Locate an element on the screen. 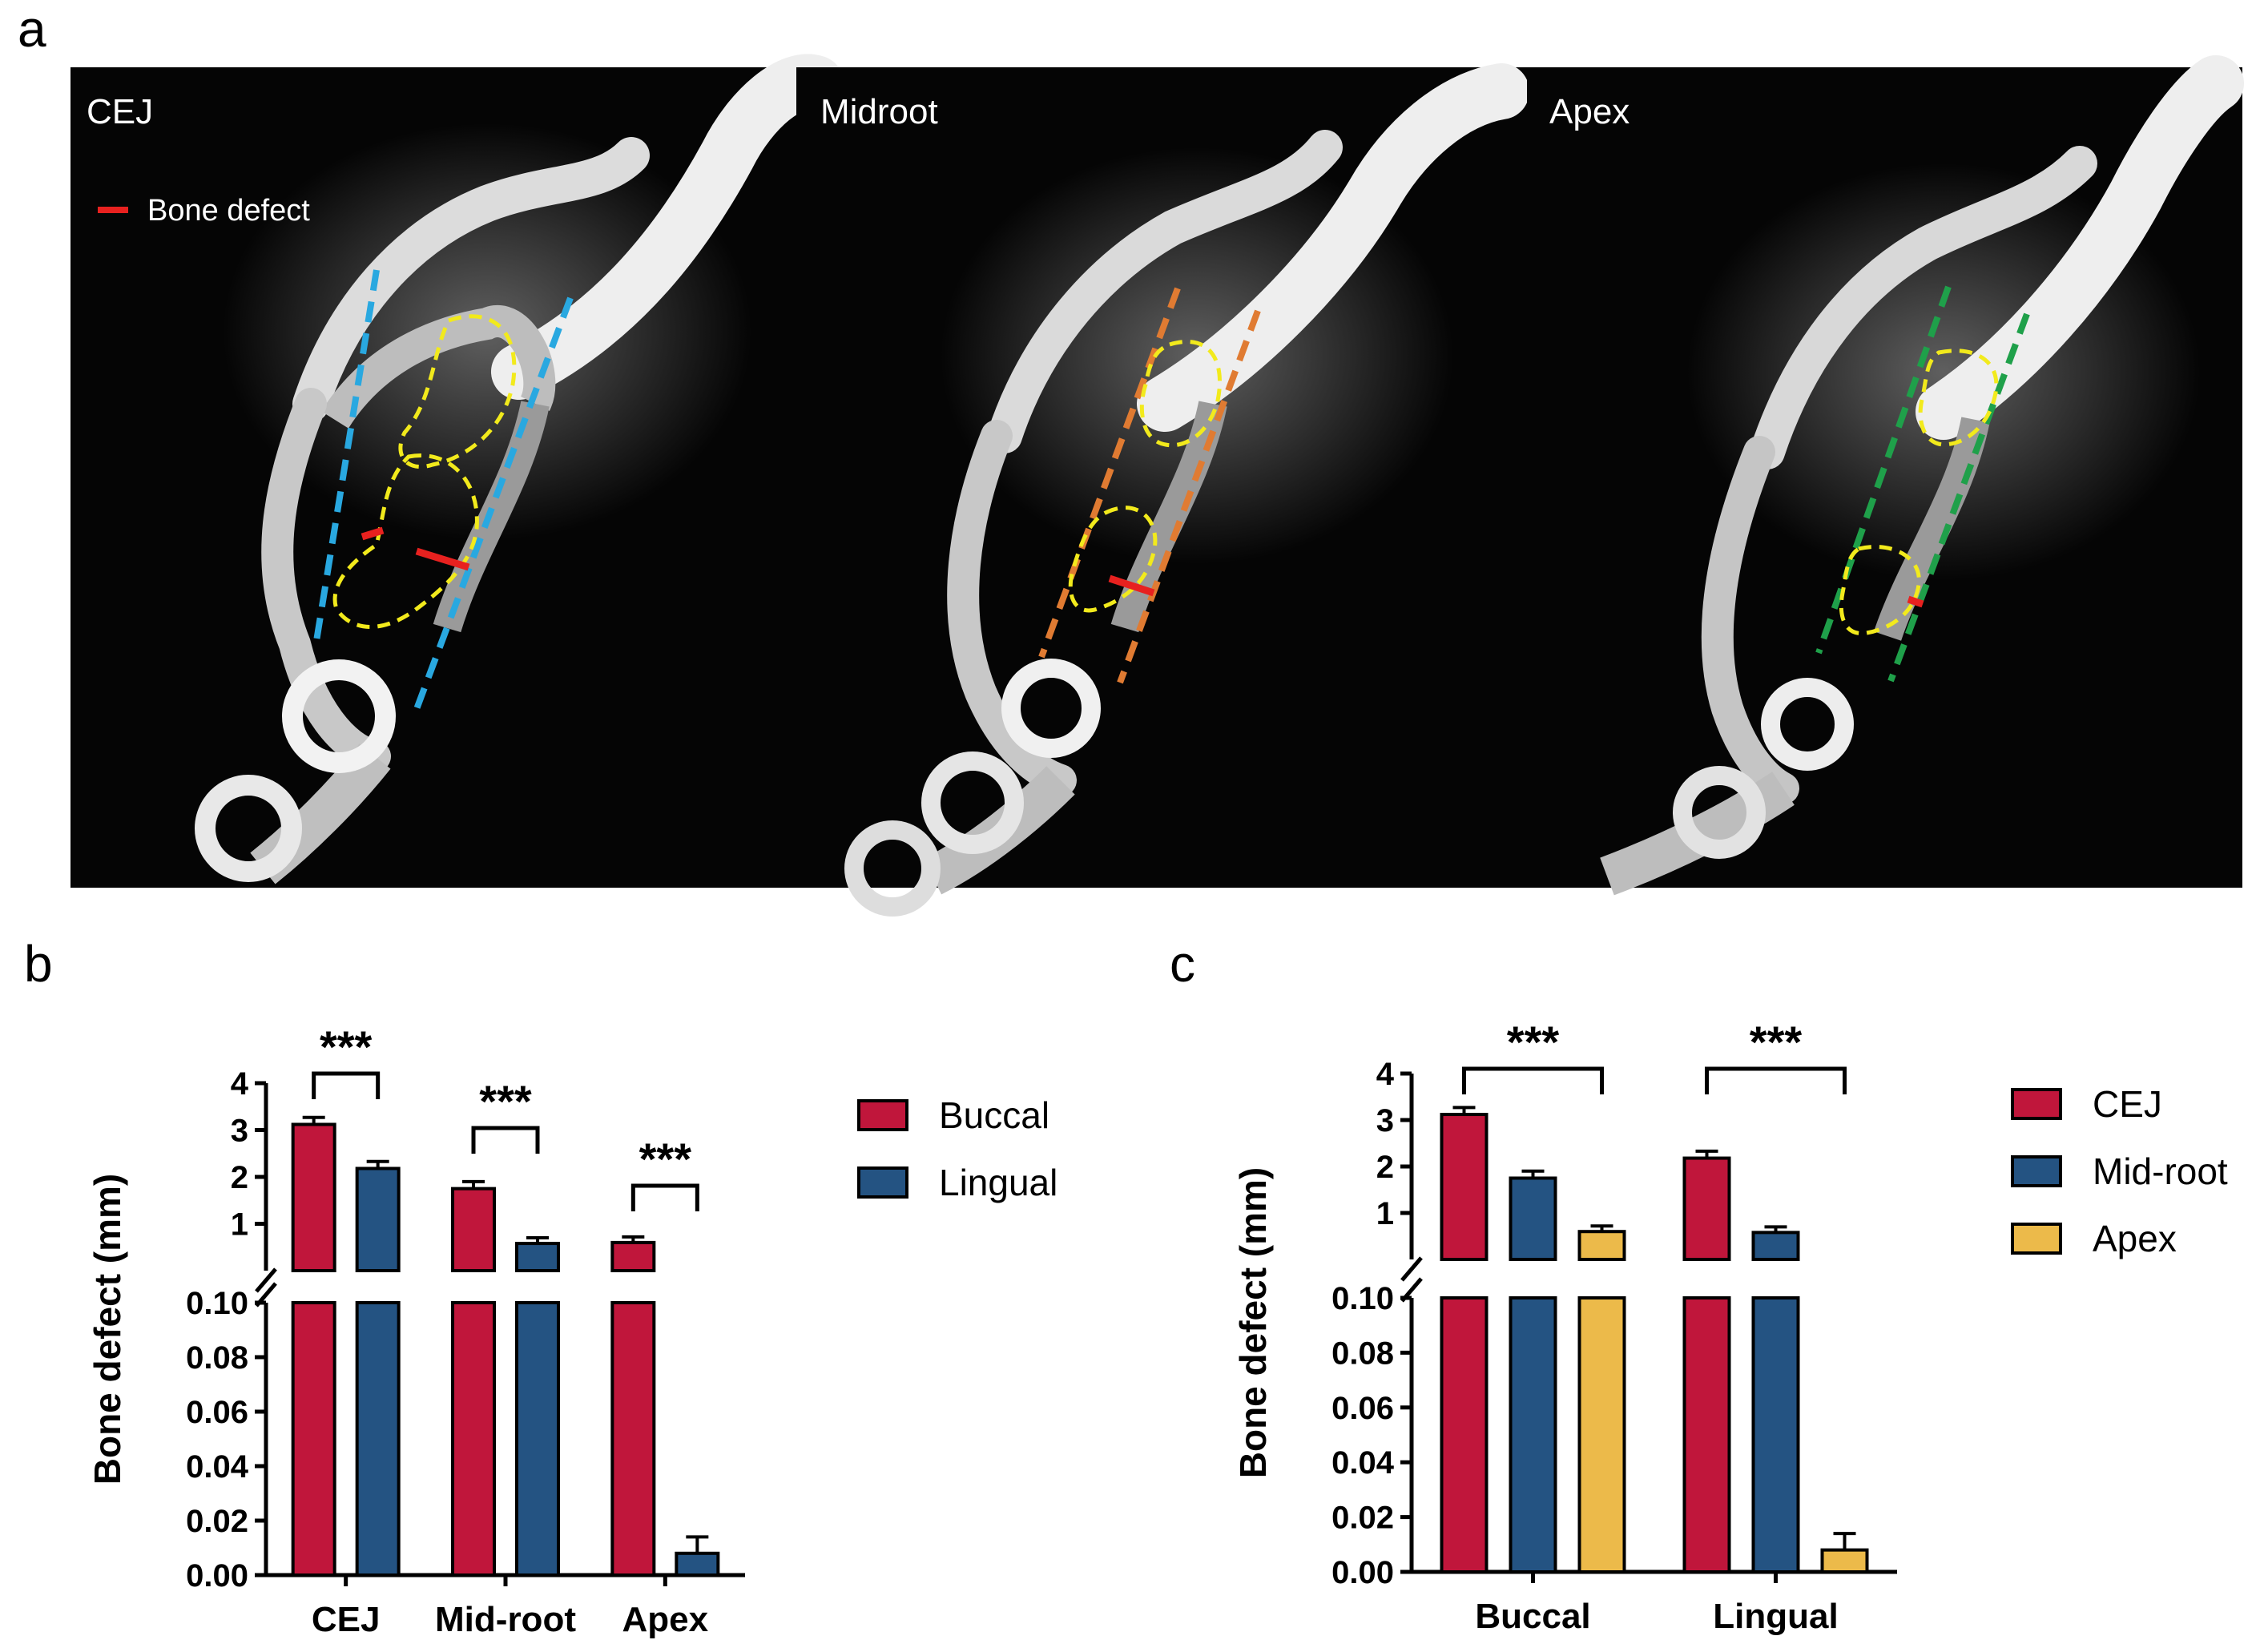  x-tick-label: Mid-root is located at coordinates (505, 1620).